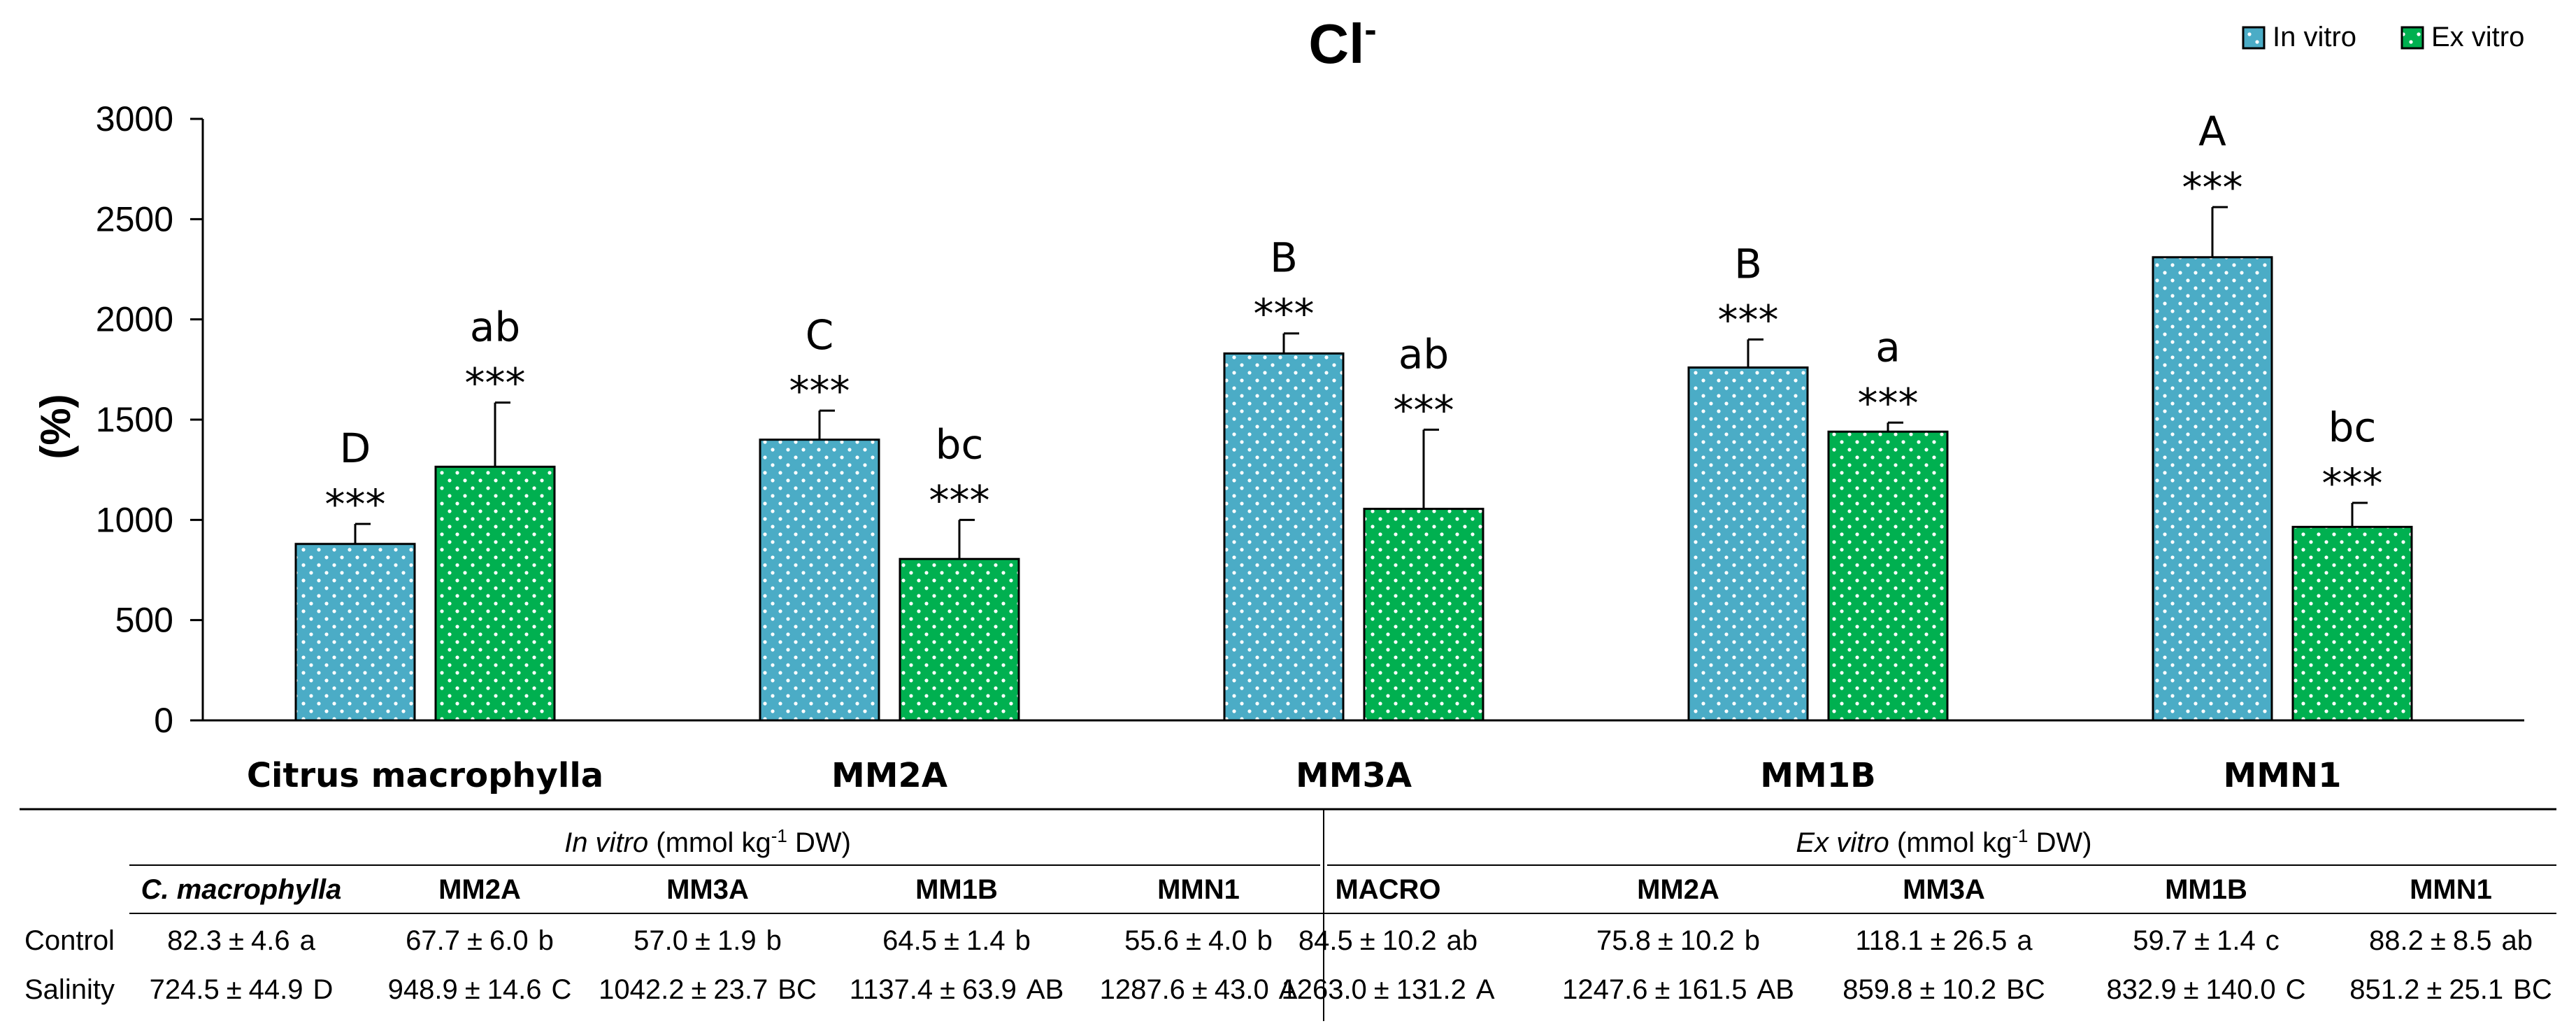  What do you see at coordinates (2451, 889) in the screenshot?
I see `ex-vitro-col-header: MMN1` at bounding box center [2451, 889].